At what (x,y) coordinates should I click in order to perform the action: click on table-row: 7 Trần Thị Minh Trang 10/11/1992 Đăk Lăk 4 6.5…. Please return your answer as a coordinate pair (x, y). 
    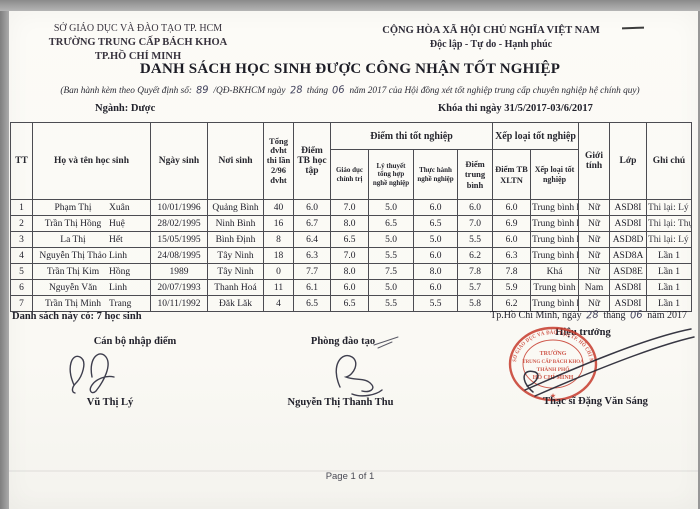
    Looking at the image, I should click on (351, 303).